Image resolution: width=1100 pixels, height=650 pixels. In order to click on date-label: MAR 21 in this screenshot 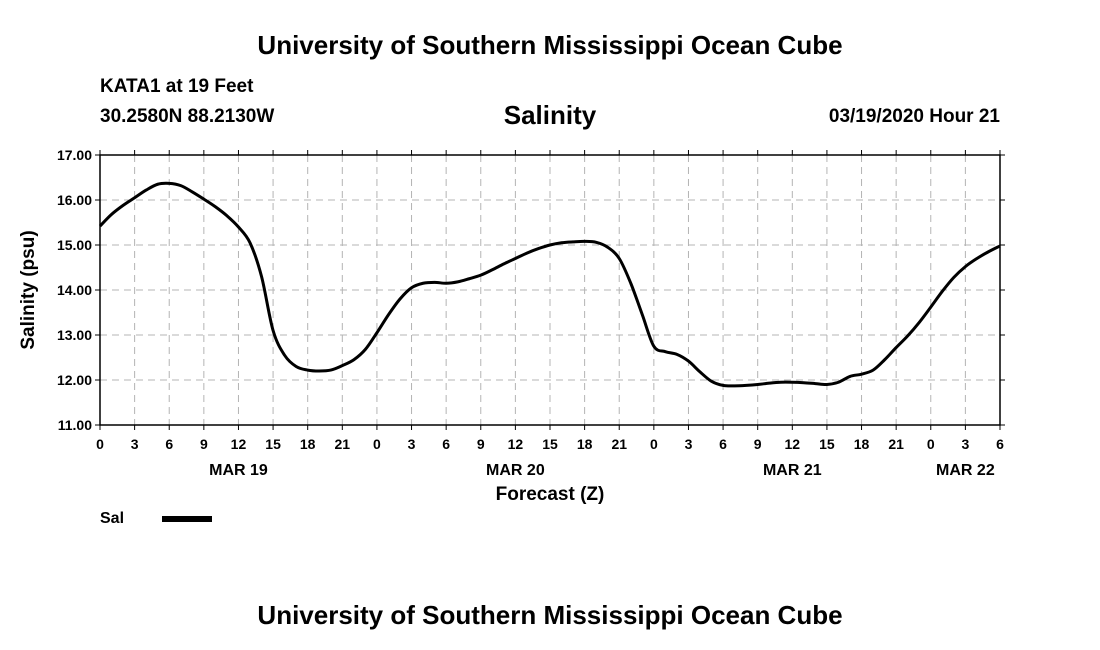, I will do `click(792, 470)`.